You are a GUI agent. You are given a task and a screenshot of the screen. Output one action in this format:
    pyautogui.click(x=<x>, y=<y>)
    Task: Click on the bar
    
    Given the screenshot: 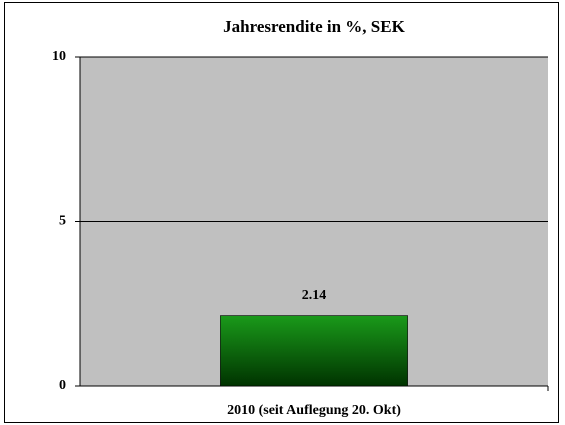 What is the action you would take?
    pyautogui.click(x=314, y=351)
    